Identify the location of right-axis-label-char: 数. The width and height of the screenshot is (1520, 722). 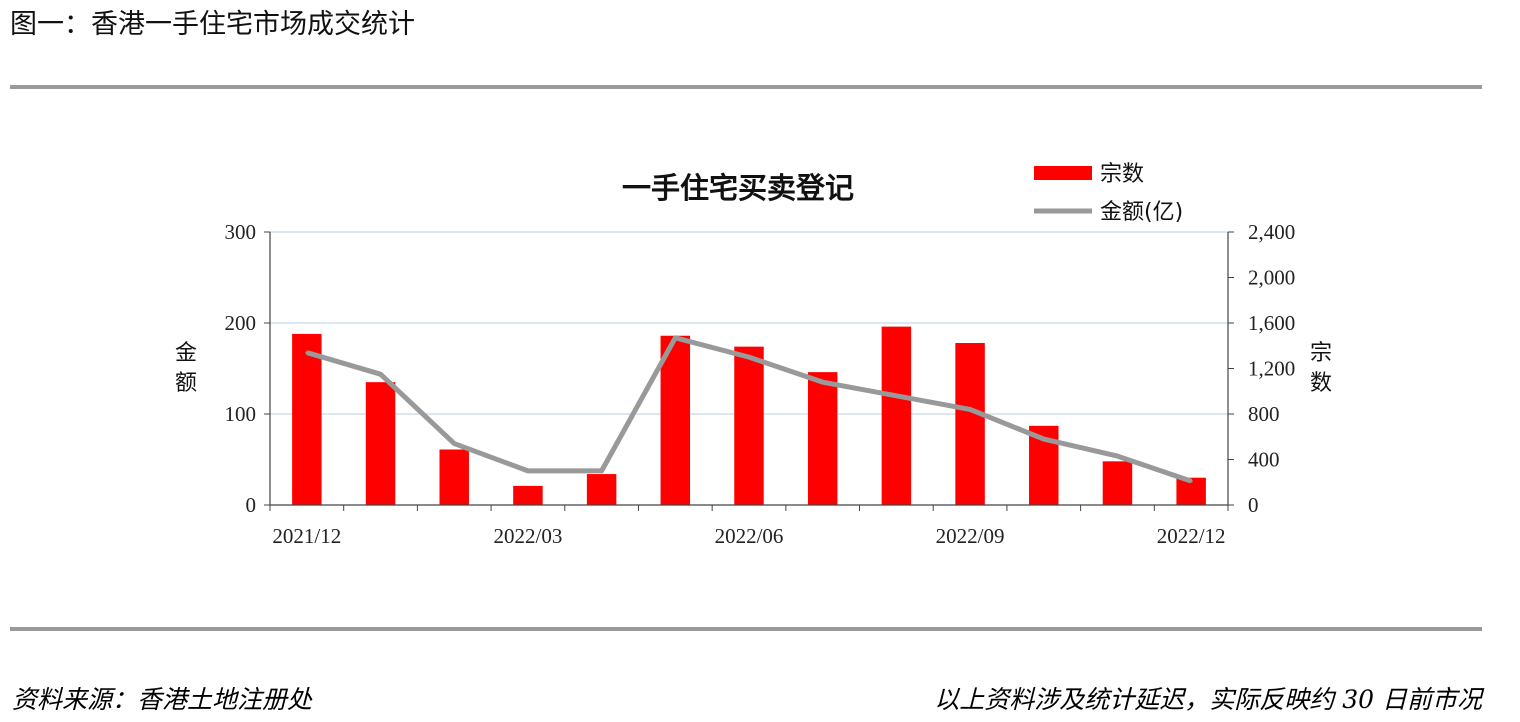
(1321, 383).